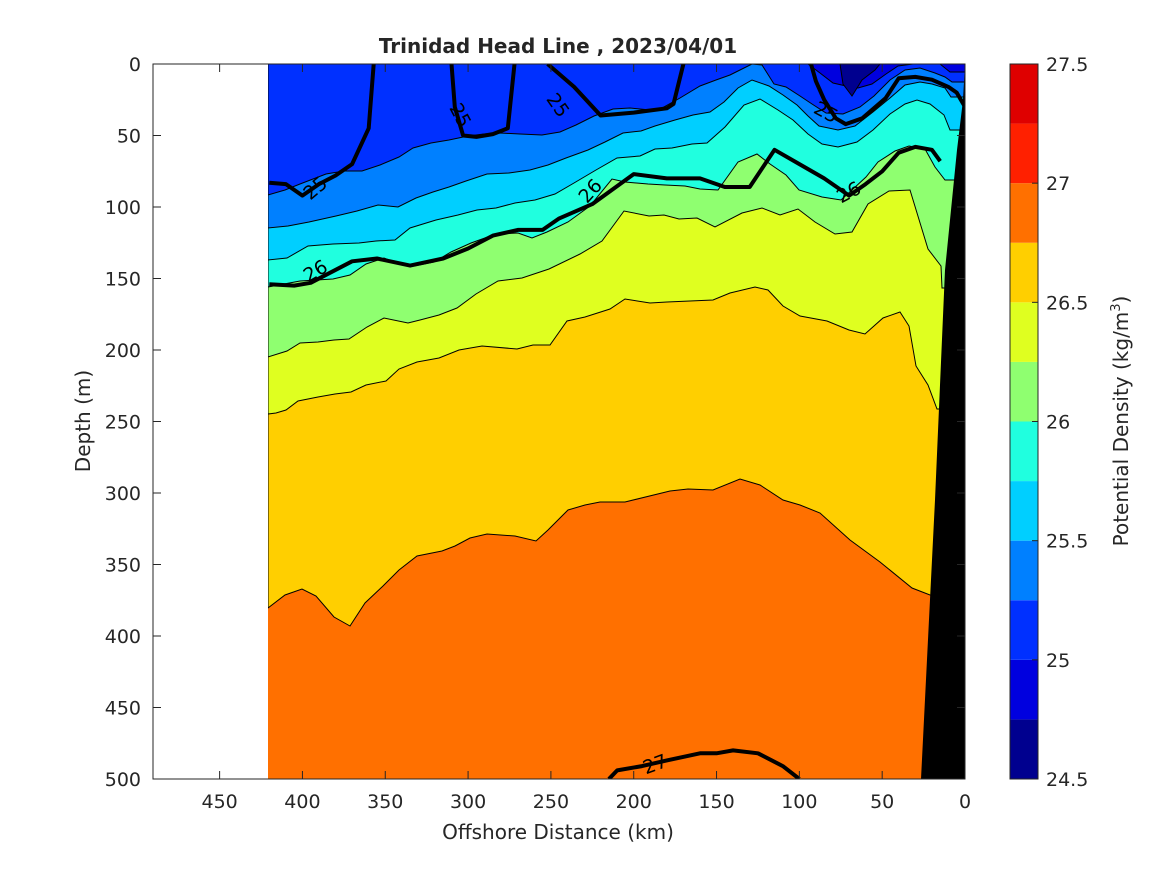 Image resolution: width=1167 pixels, height=875 pixels. Describe the element at coordinates (210, 421) in the screenshot. I see `no-data-region` at that location.